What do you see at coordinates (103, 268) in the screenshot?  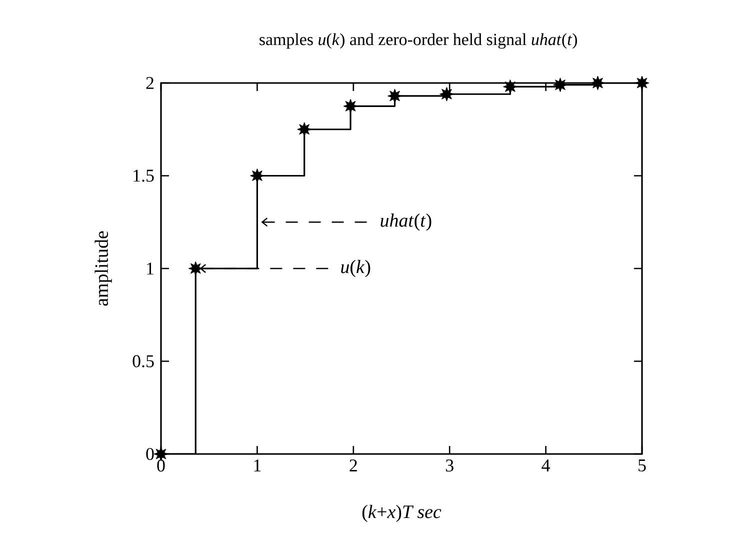 I see `y-axis-title: amplitude` at bounding box center [103, 268].